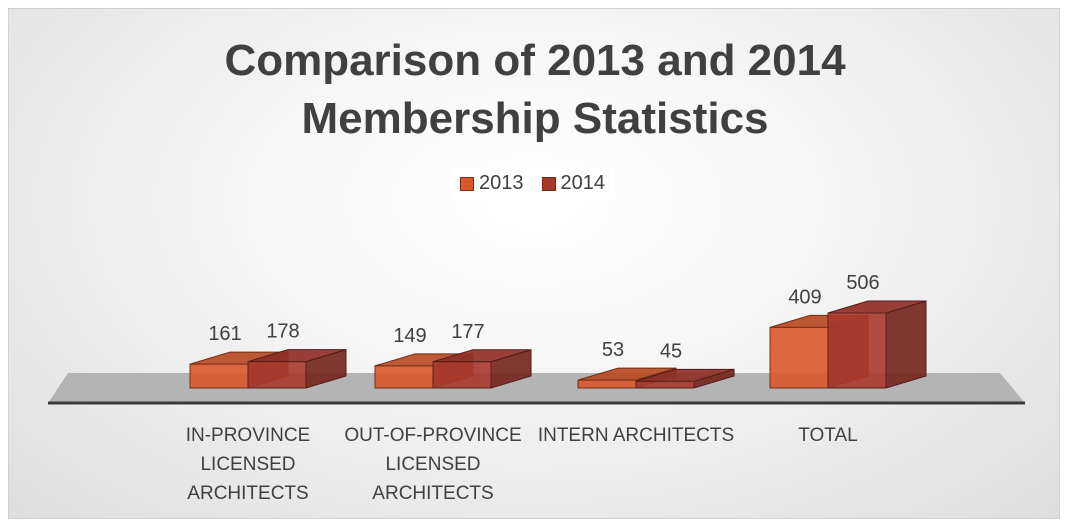 This screenshot has width=1070, height=527. Describe the element at coordinates (607, 384) in the screenshot. I see `bar-2013-cat3` at that location.